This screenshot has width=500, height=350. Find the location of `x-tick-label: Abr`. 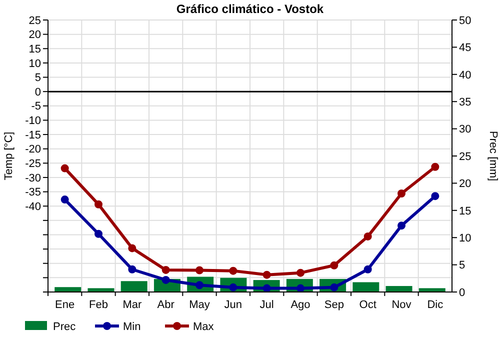

x-tick-label: Abr is located at coordinates (166, 305).